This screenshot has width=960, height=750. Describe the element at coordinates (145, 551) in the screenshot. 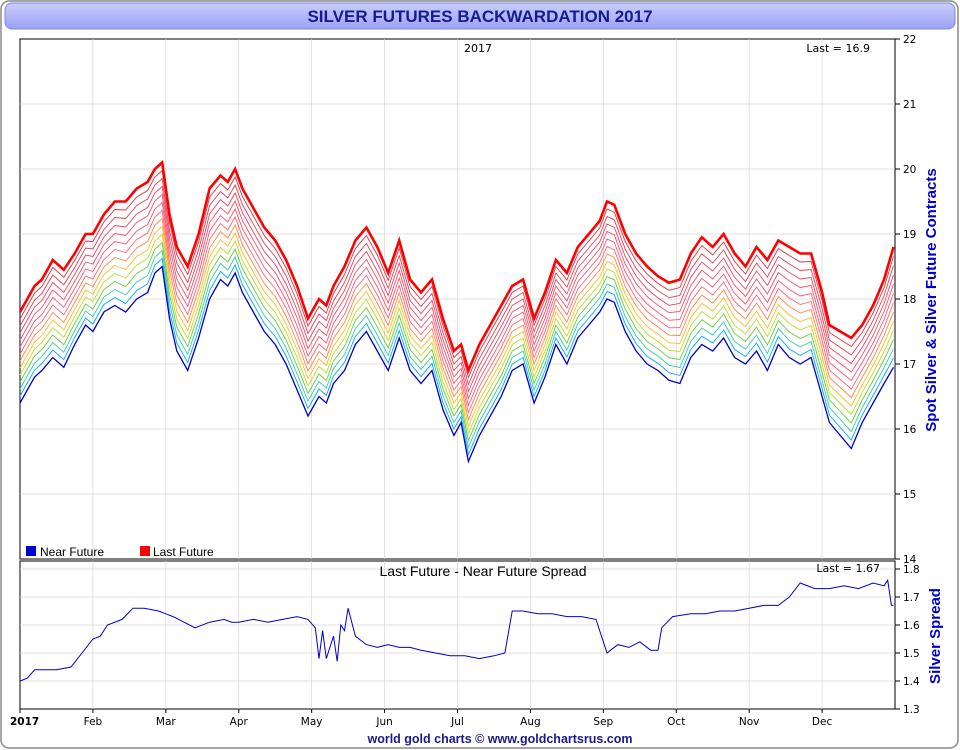

I see `legend-swatch-last-future` at that location.